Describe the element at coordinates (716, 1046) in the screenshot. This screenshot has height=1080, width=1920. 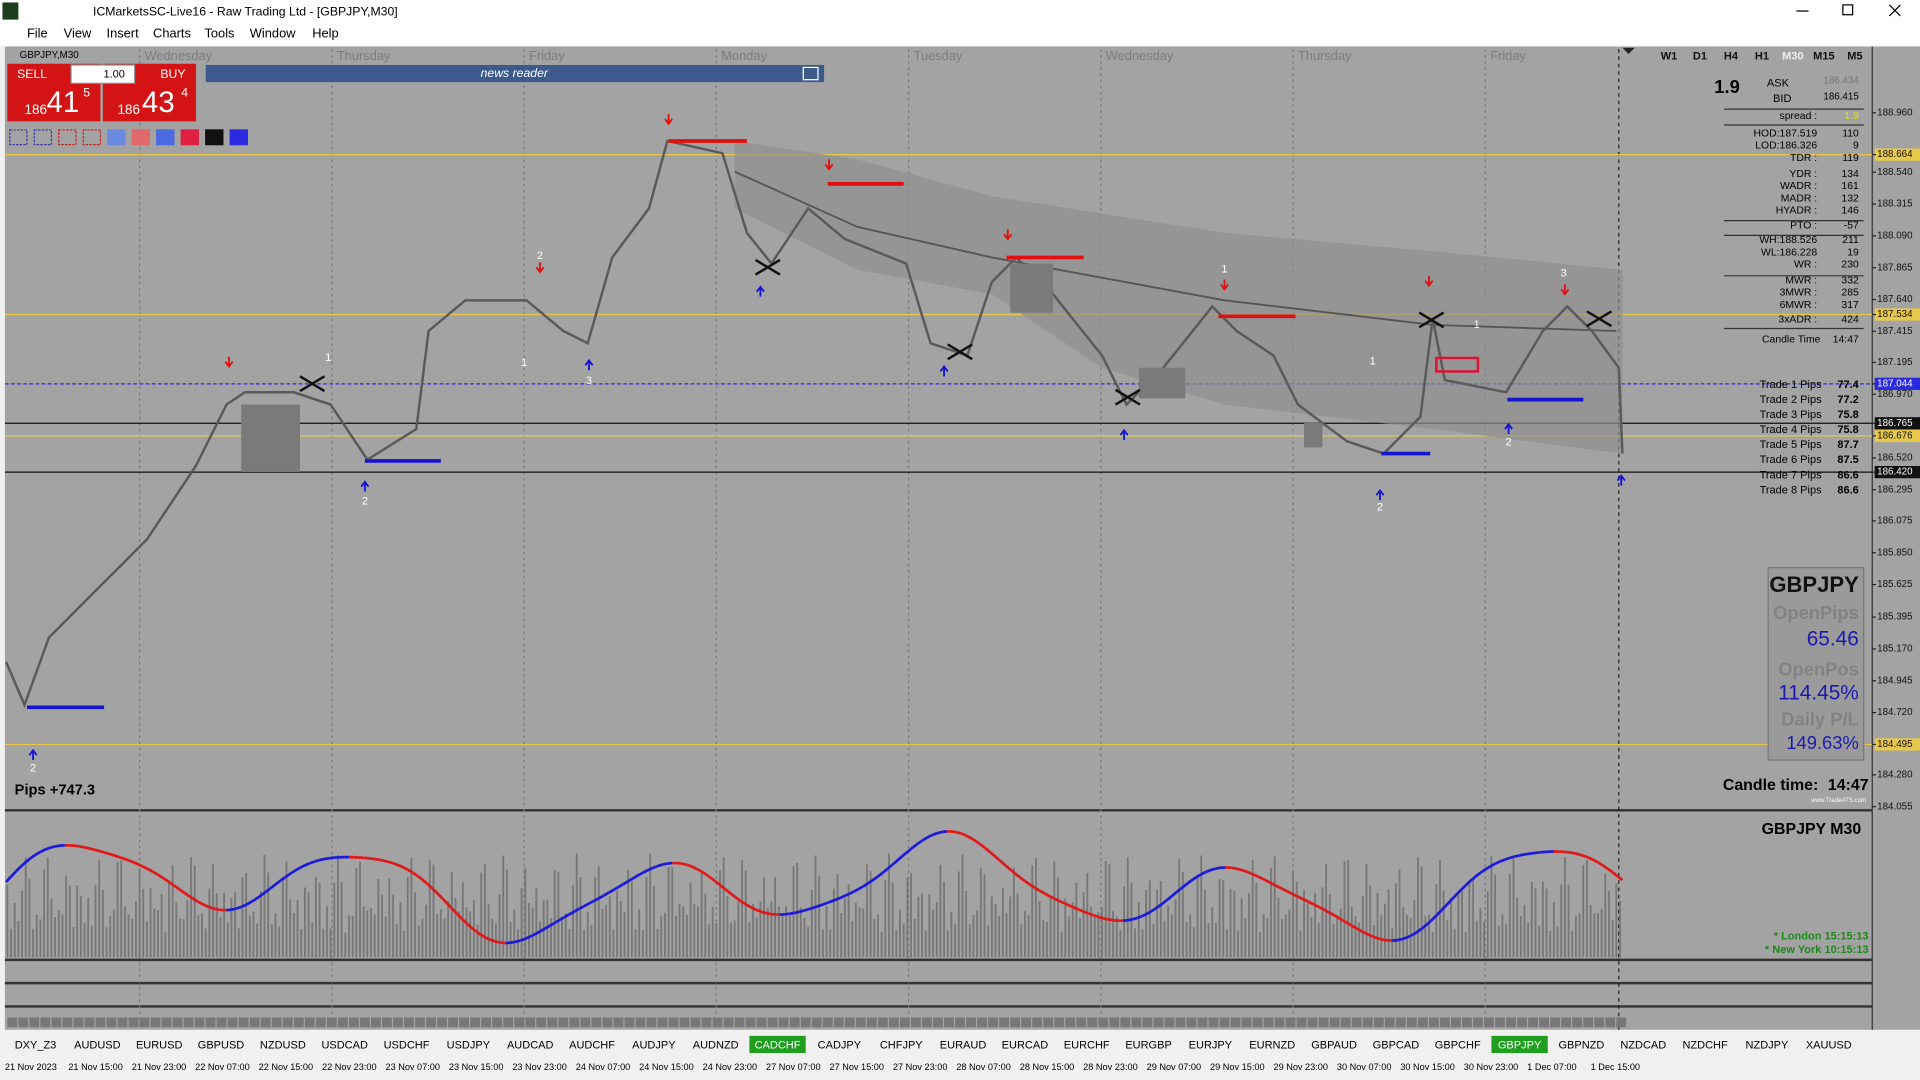
I see `symbol-button: AUDNZD` at that location.